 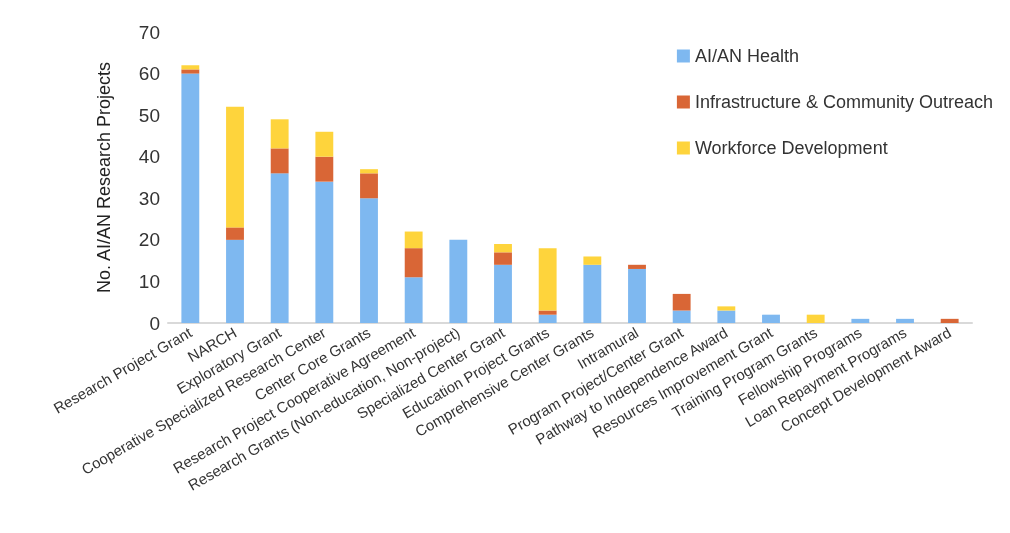 What do you see at coordinates (149, 157) in the screenshot?
I see `y-tick-label: 40` at bounding box center [149, 157].